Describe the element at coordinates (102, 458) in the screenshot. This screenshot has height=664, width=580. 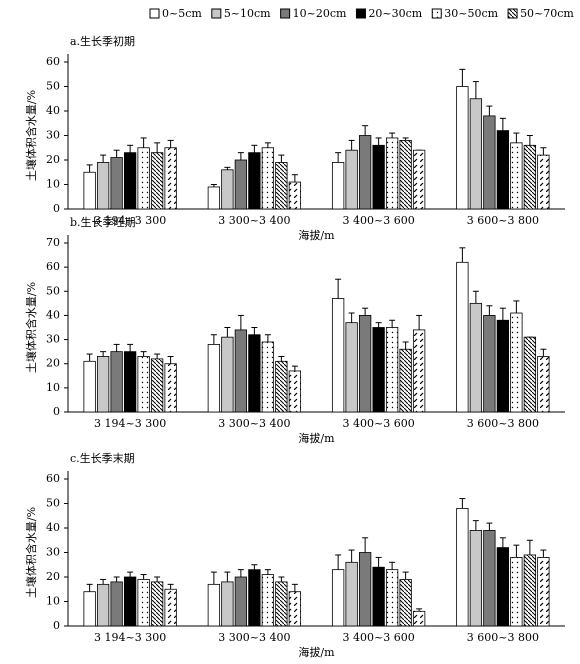
I see `panel-title: c.生长季末期` at that location.